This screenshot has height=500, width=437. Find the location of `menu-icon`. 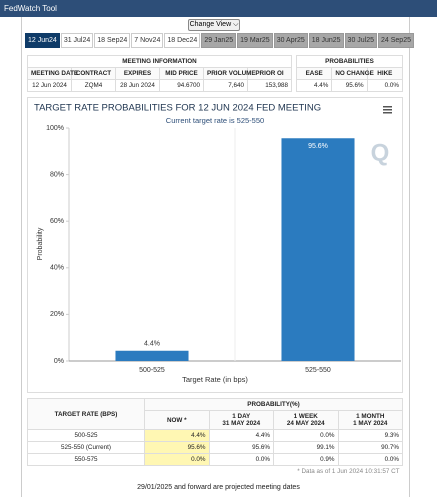

menu-icon is located at coordinates (387, 110).